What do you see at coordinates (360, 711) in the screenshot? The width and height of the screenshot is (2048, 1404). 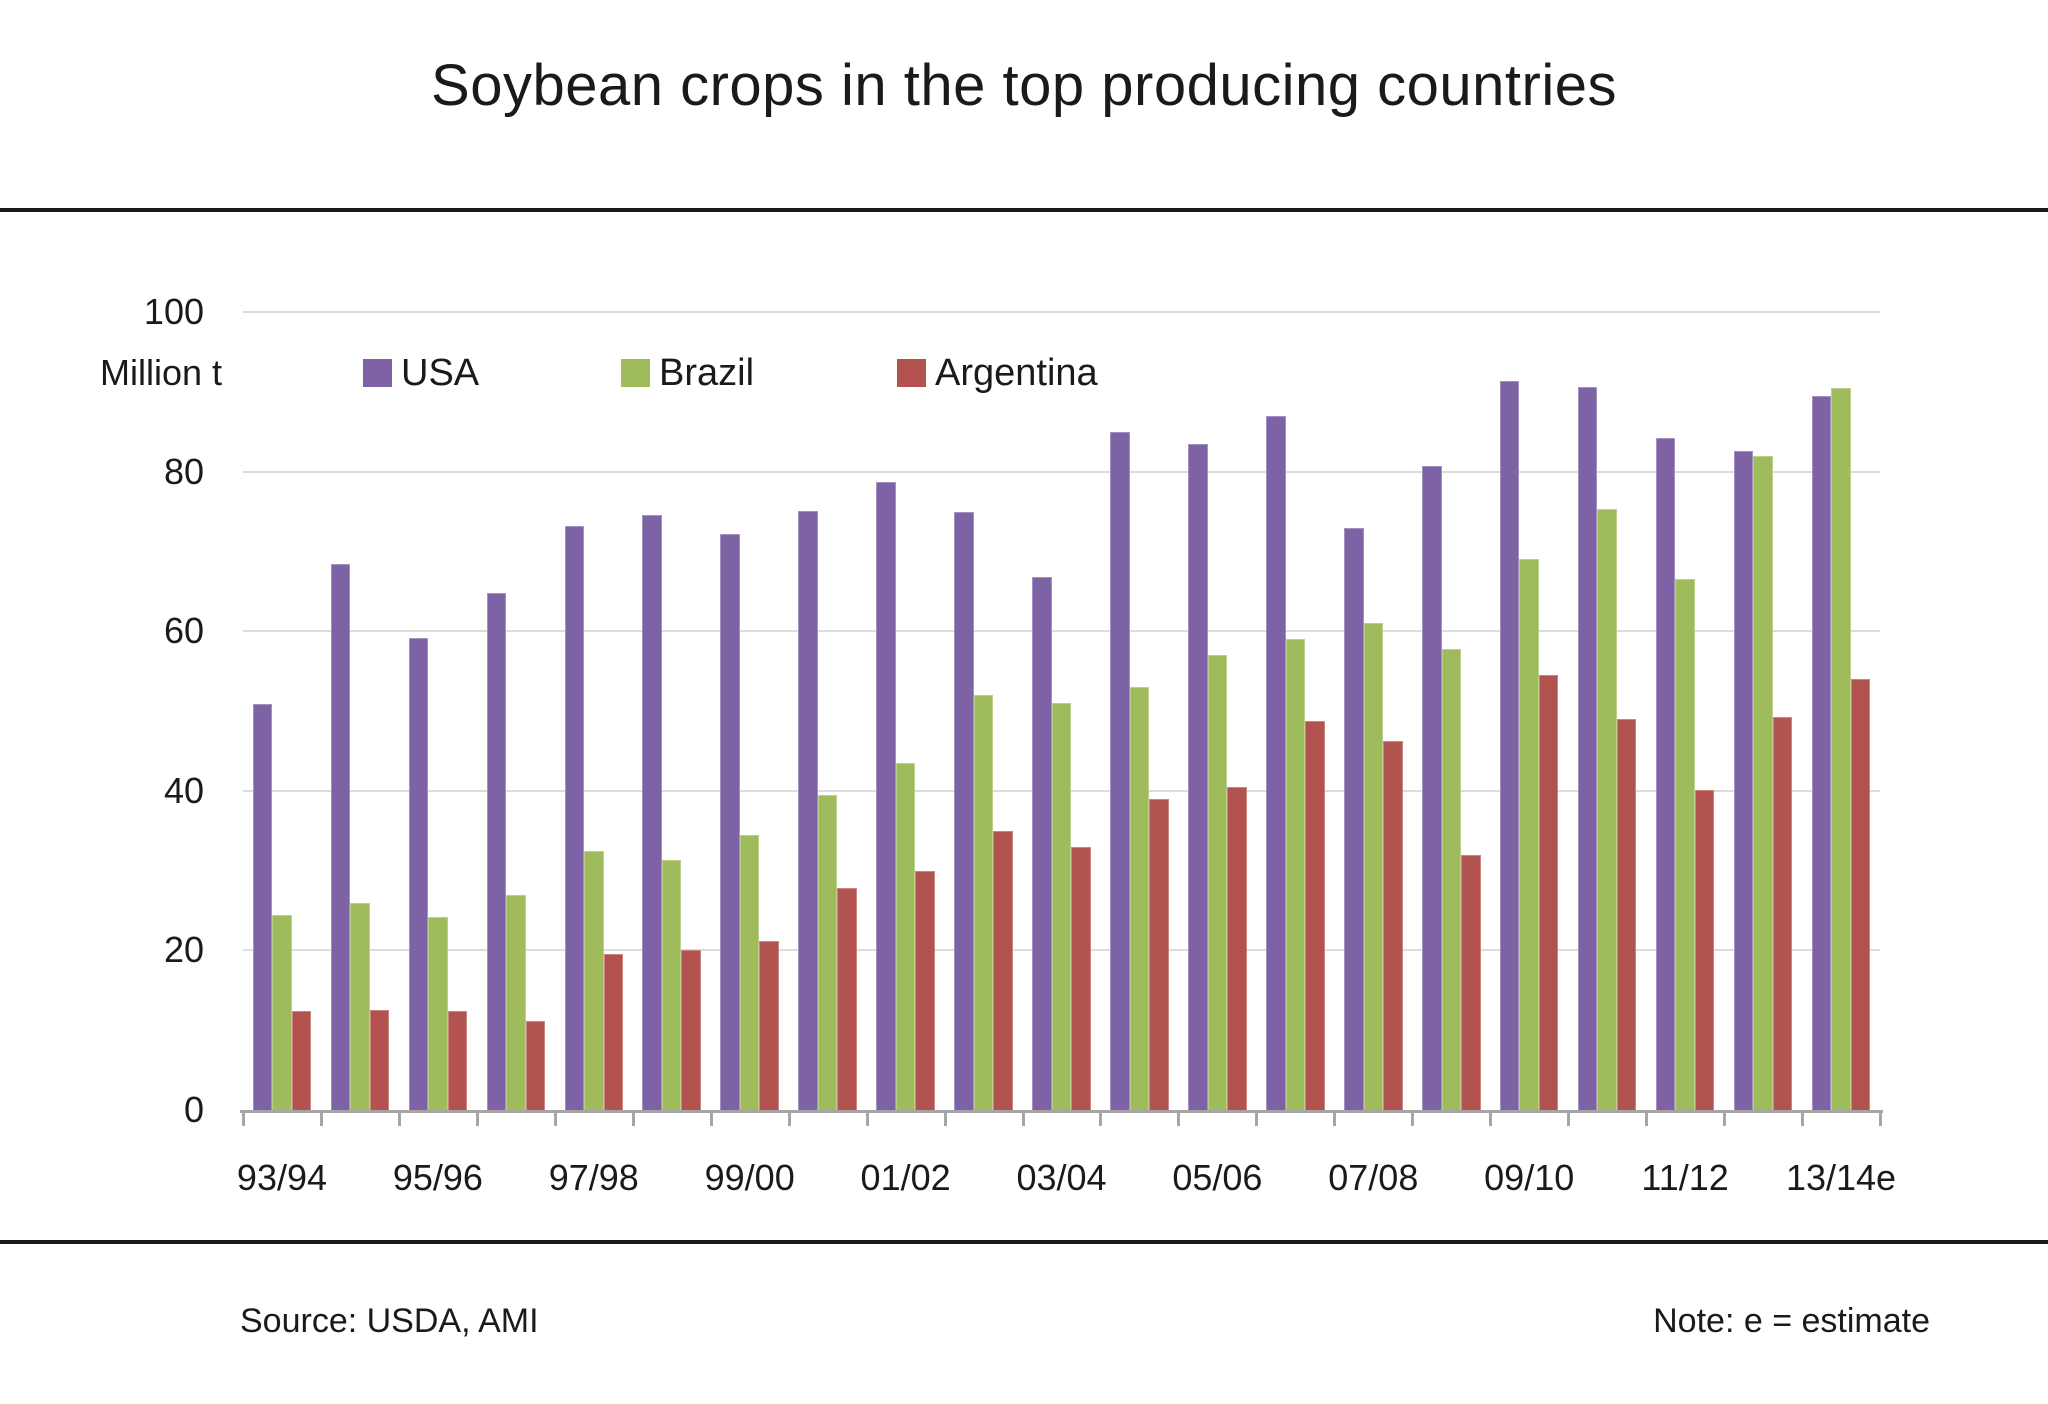 I see `bar-group-94/95` at bounding box center [360, 711].